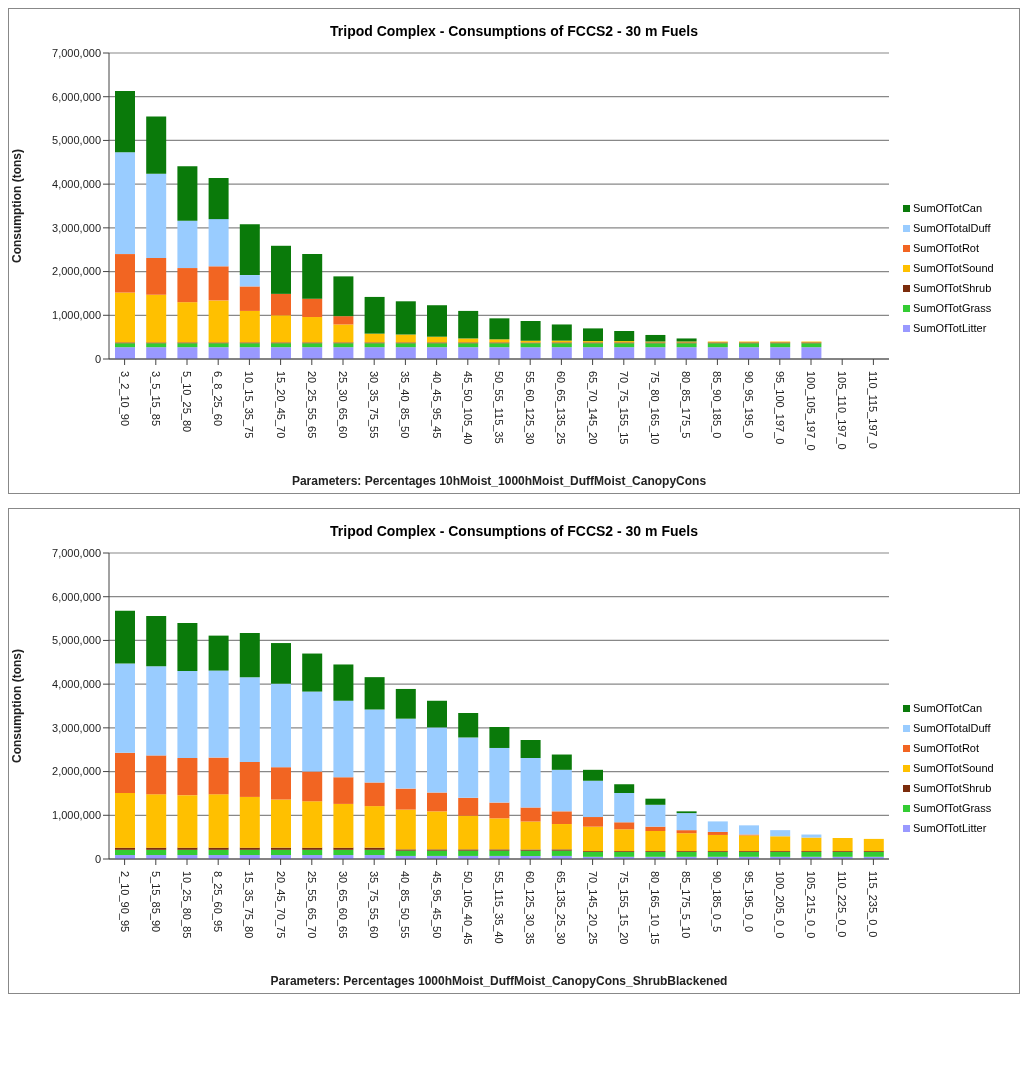 Image resolution: width=1031 pixels, height=1086 pixels. Describe the element at coordinates (249, 405) in the screenshot. I see `x-tick-label: 10_15_35_75` at that location.